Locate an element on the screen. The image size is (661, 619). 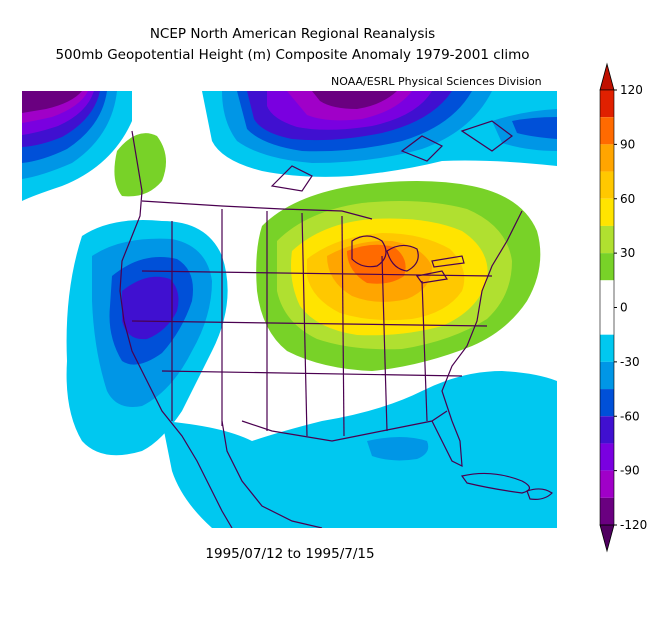
pacific-positive-anomaly is located at coordinates (140, 165).